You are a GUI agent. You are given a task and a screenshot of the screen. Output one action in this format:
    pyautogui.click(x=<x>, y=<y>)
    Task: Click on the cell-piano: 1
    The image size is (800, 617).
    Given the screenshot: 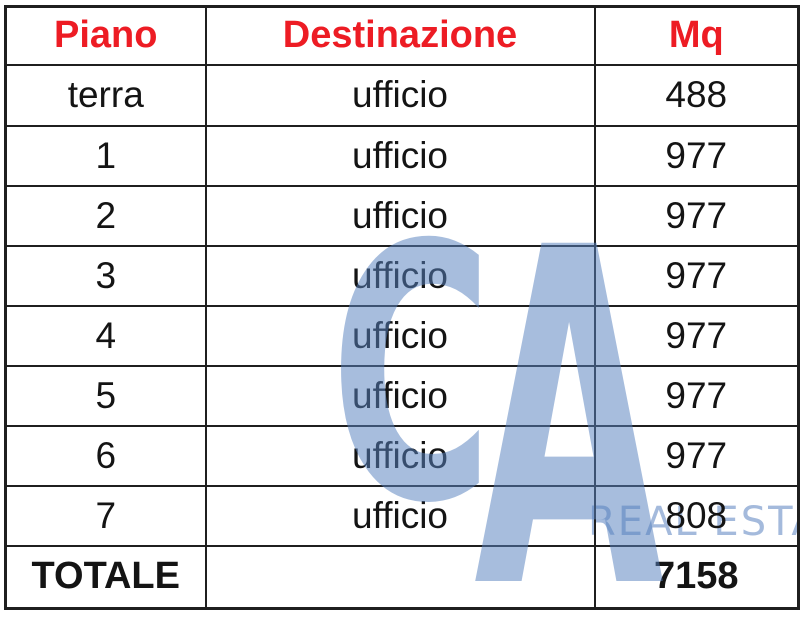 What is the action you would take?
    pyautogui.click(x=105, y=155)
    